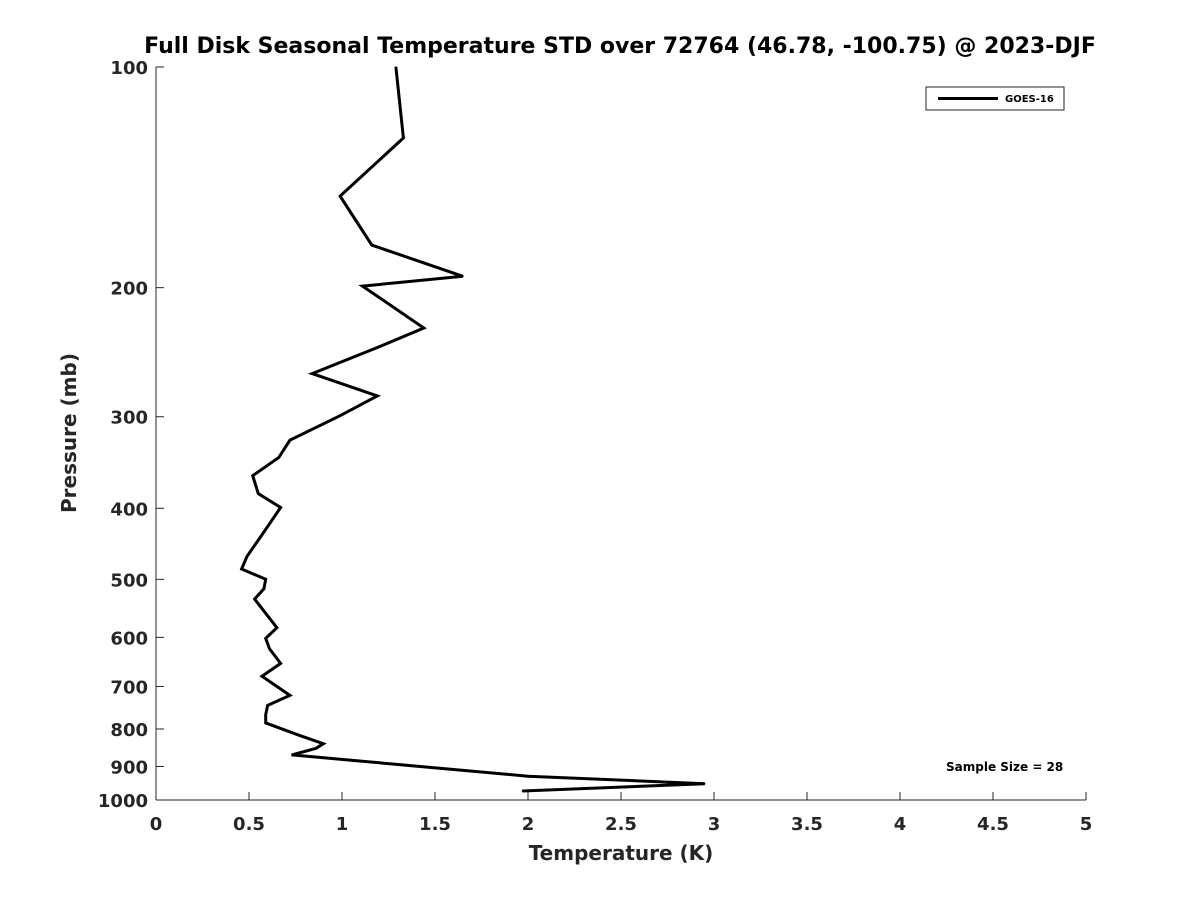 Image resolution: width=1200 pixels, height=900 pixels. I want to click on x-axis-ticks: 0 0.5 1 1.5 2 2.5 3 3.5 4 4.5 5, so click(621, 813).